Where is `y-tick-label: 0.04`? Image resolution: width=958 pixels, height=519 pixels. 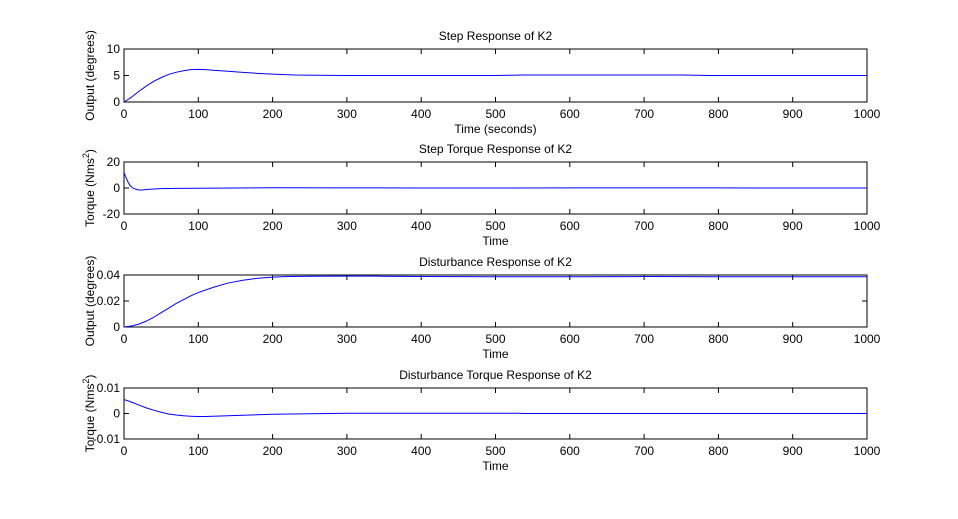 y-tick-label: 0.04 is located at coordinates (109, 275).